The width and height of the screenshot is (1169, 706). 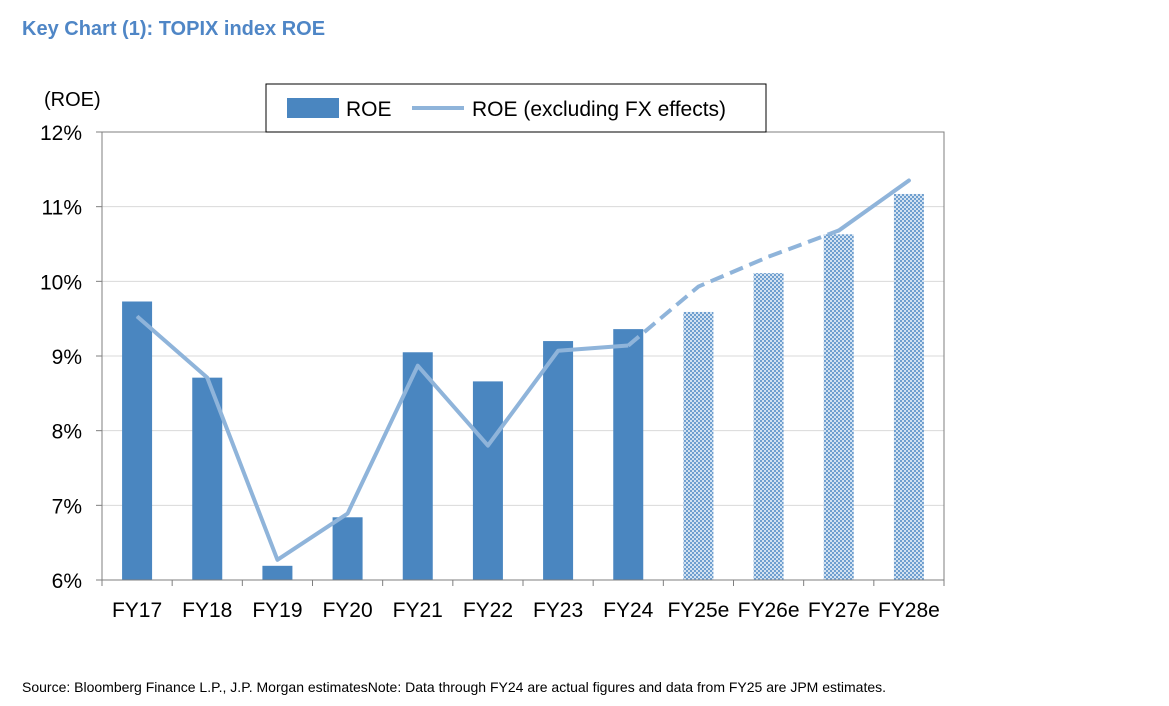 I want to click on x-tick-label: FY23, so click(x=558, y=610).